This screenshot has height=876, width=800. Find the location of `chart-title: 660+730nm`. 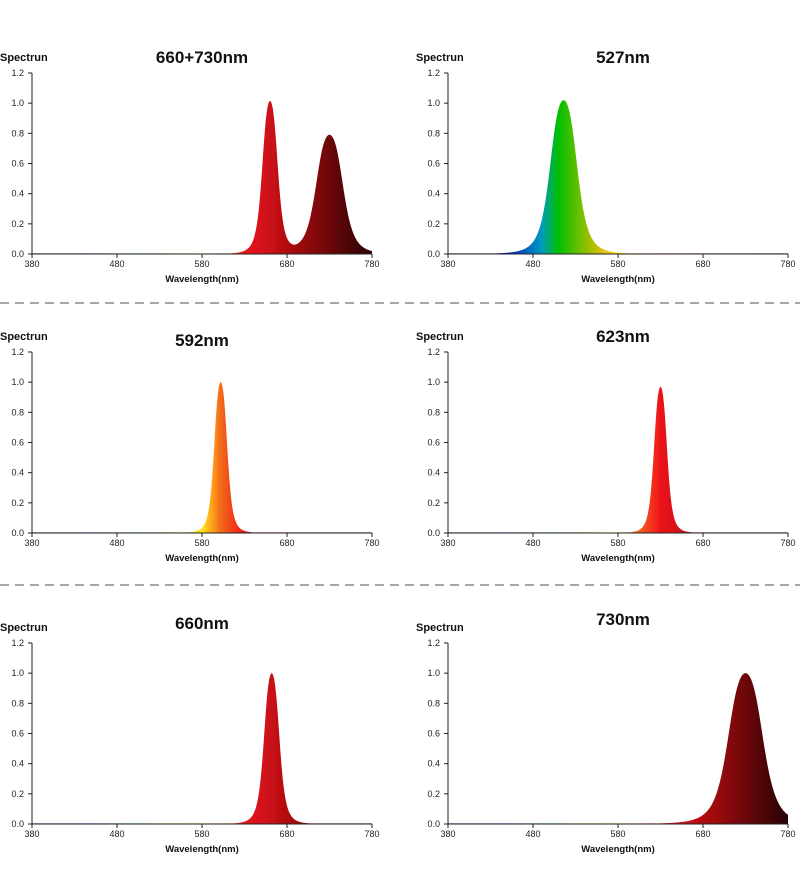

chart-title: 660+730nm is located at coordinates (202, 57).